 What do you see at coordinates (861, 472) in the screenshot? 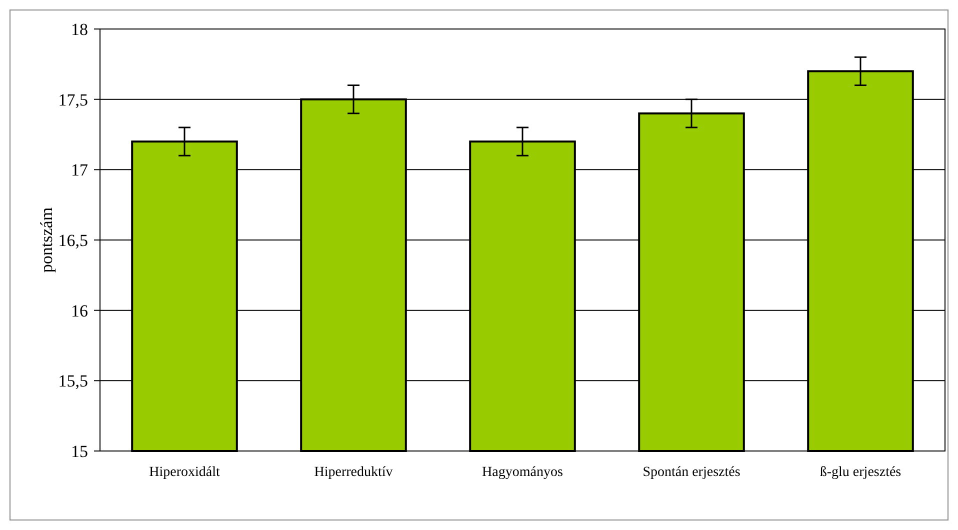
I see `x-tick-label: ß-glu erjesztés` at bounding box center [861, 472].